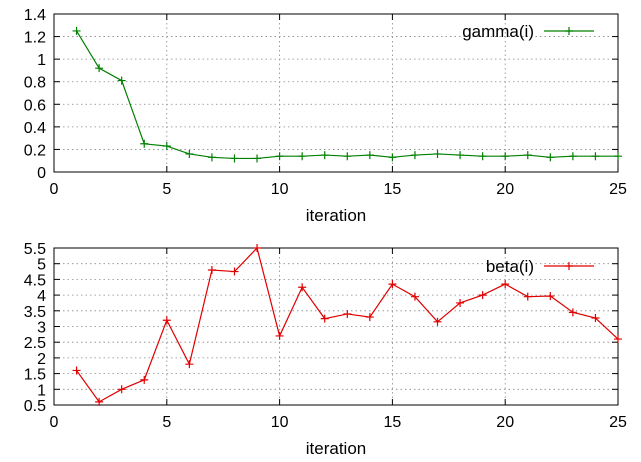  I want to click on y-tick-label: 4.5, so click(35, 280).